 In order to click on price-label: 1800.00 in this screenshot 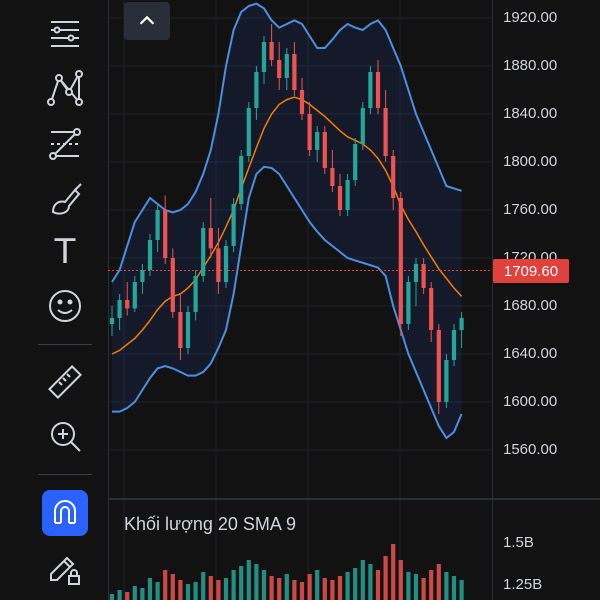, I will do `click(530, 161)`.